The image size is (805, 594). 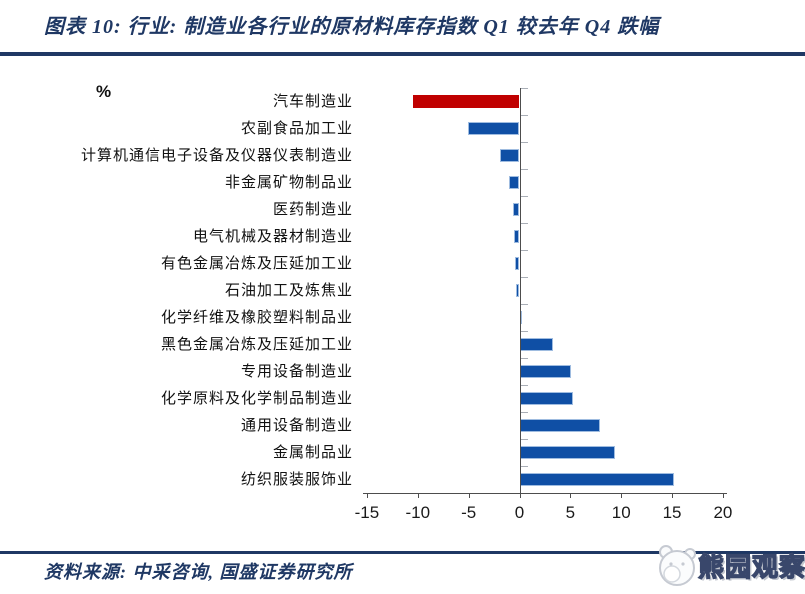 I want to click on x-tick-label: 15, so click(x=672, y=512).